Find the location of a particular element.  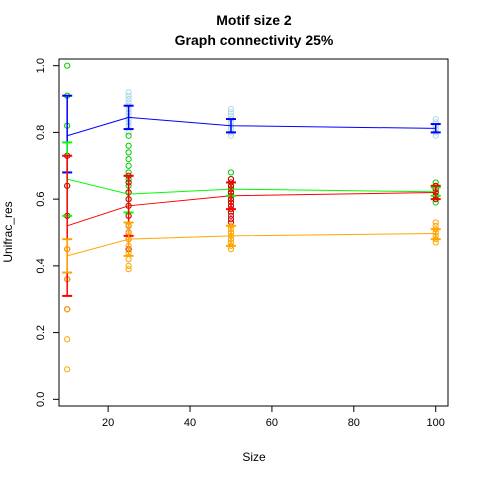

x-axis-label: Size is located at coordinates (254, 457).